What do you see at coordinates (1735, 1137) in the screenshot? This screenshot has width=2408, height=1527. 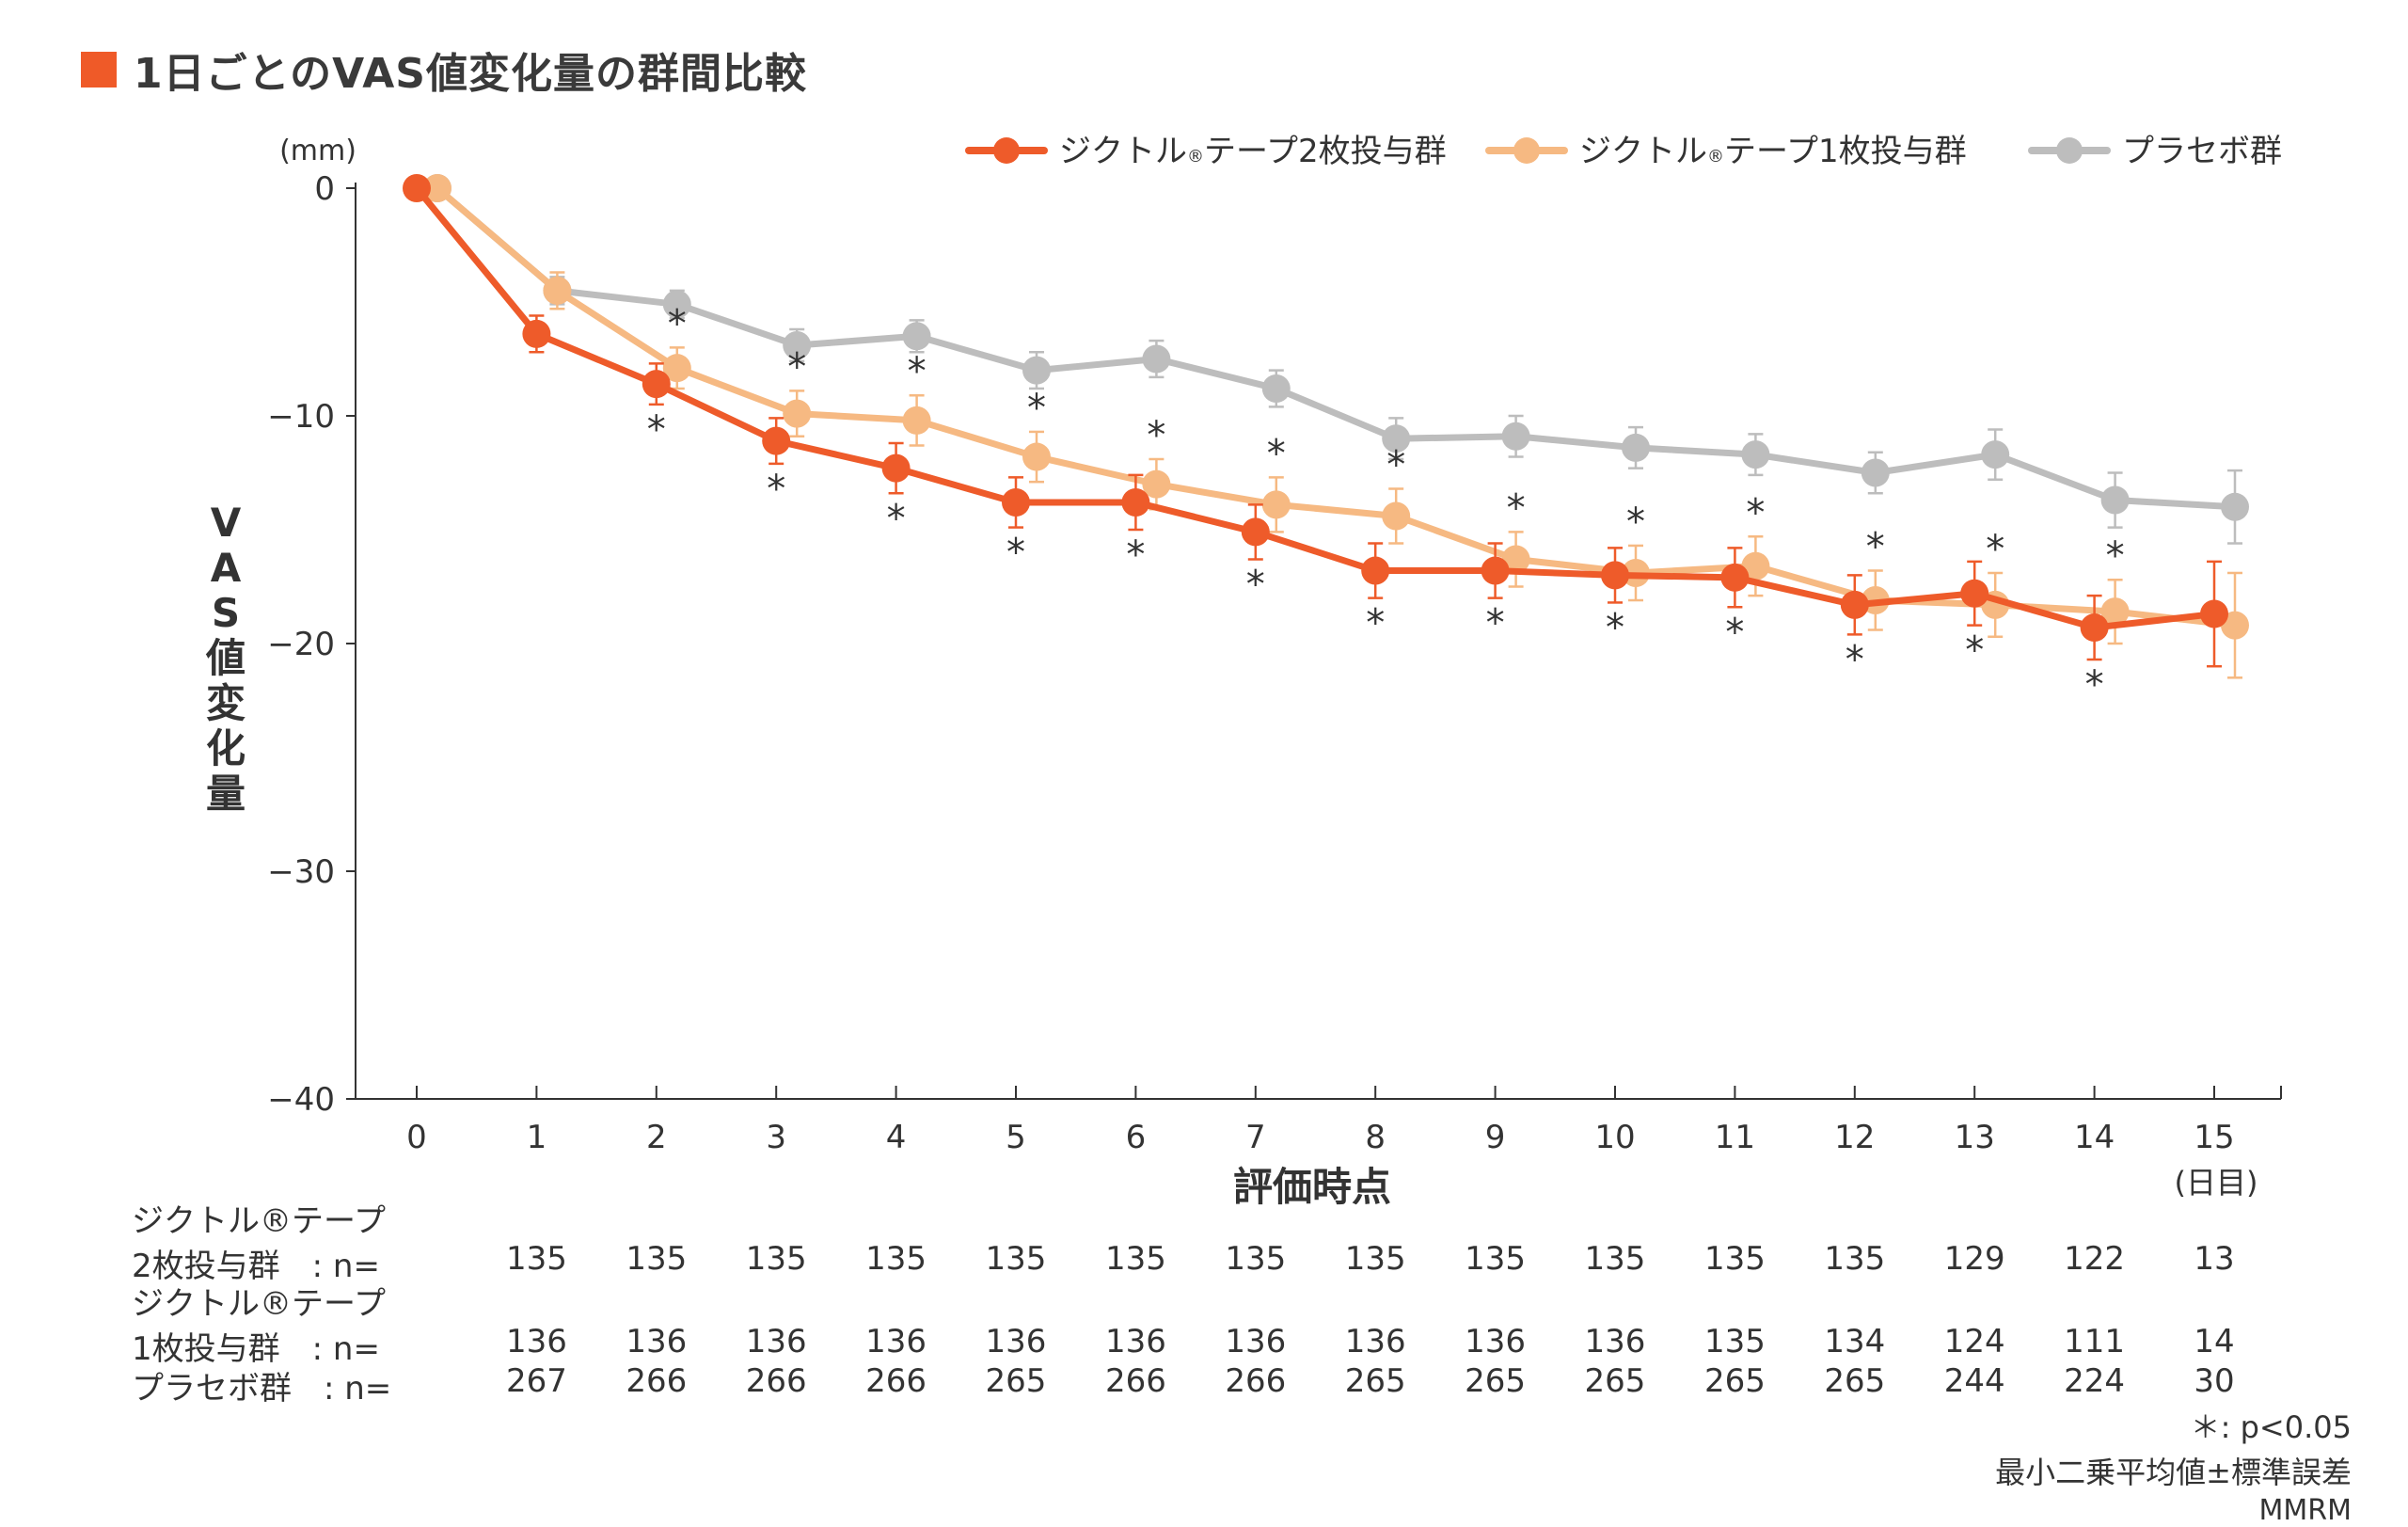 I see `x-tick-label: 11` at bounding box center [1735, 1137].